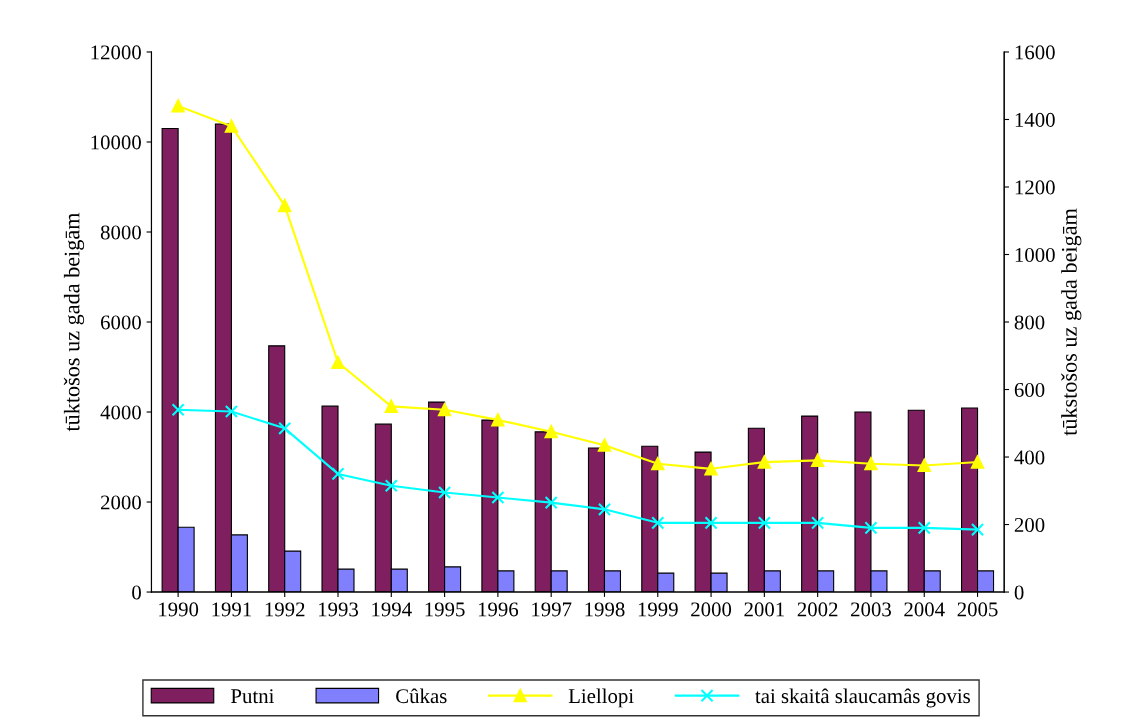 This screenshot has height=722, width=1122. What do you see at coordinates (711, 609) in the screenshot?
I see `x-tick-label: 2000` at bounding box center [711, 609].